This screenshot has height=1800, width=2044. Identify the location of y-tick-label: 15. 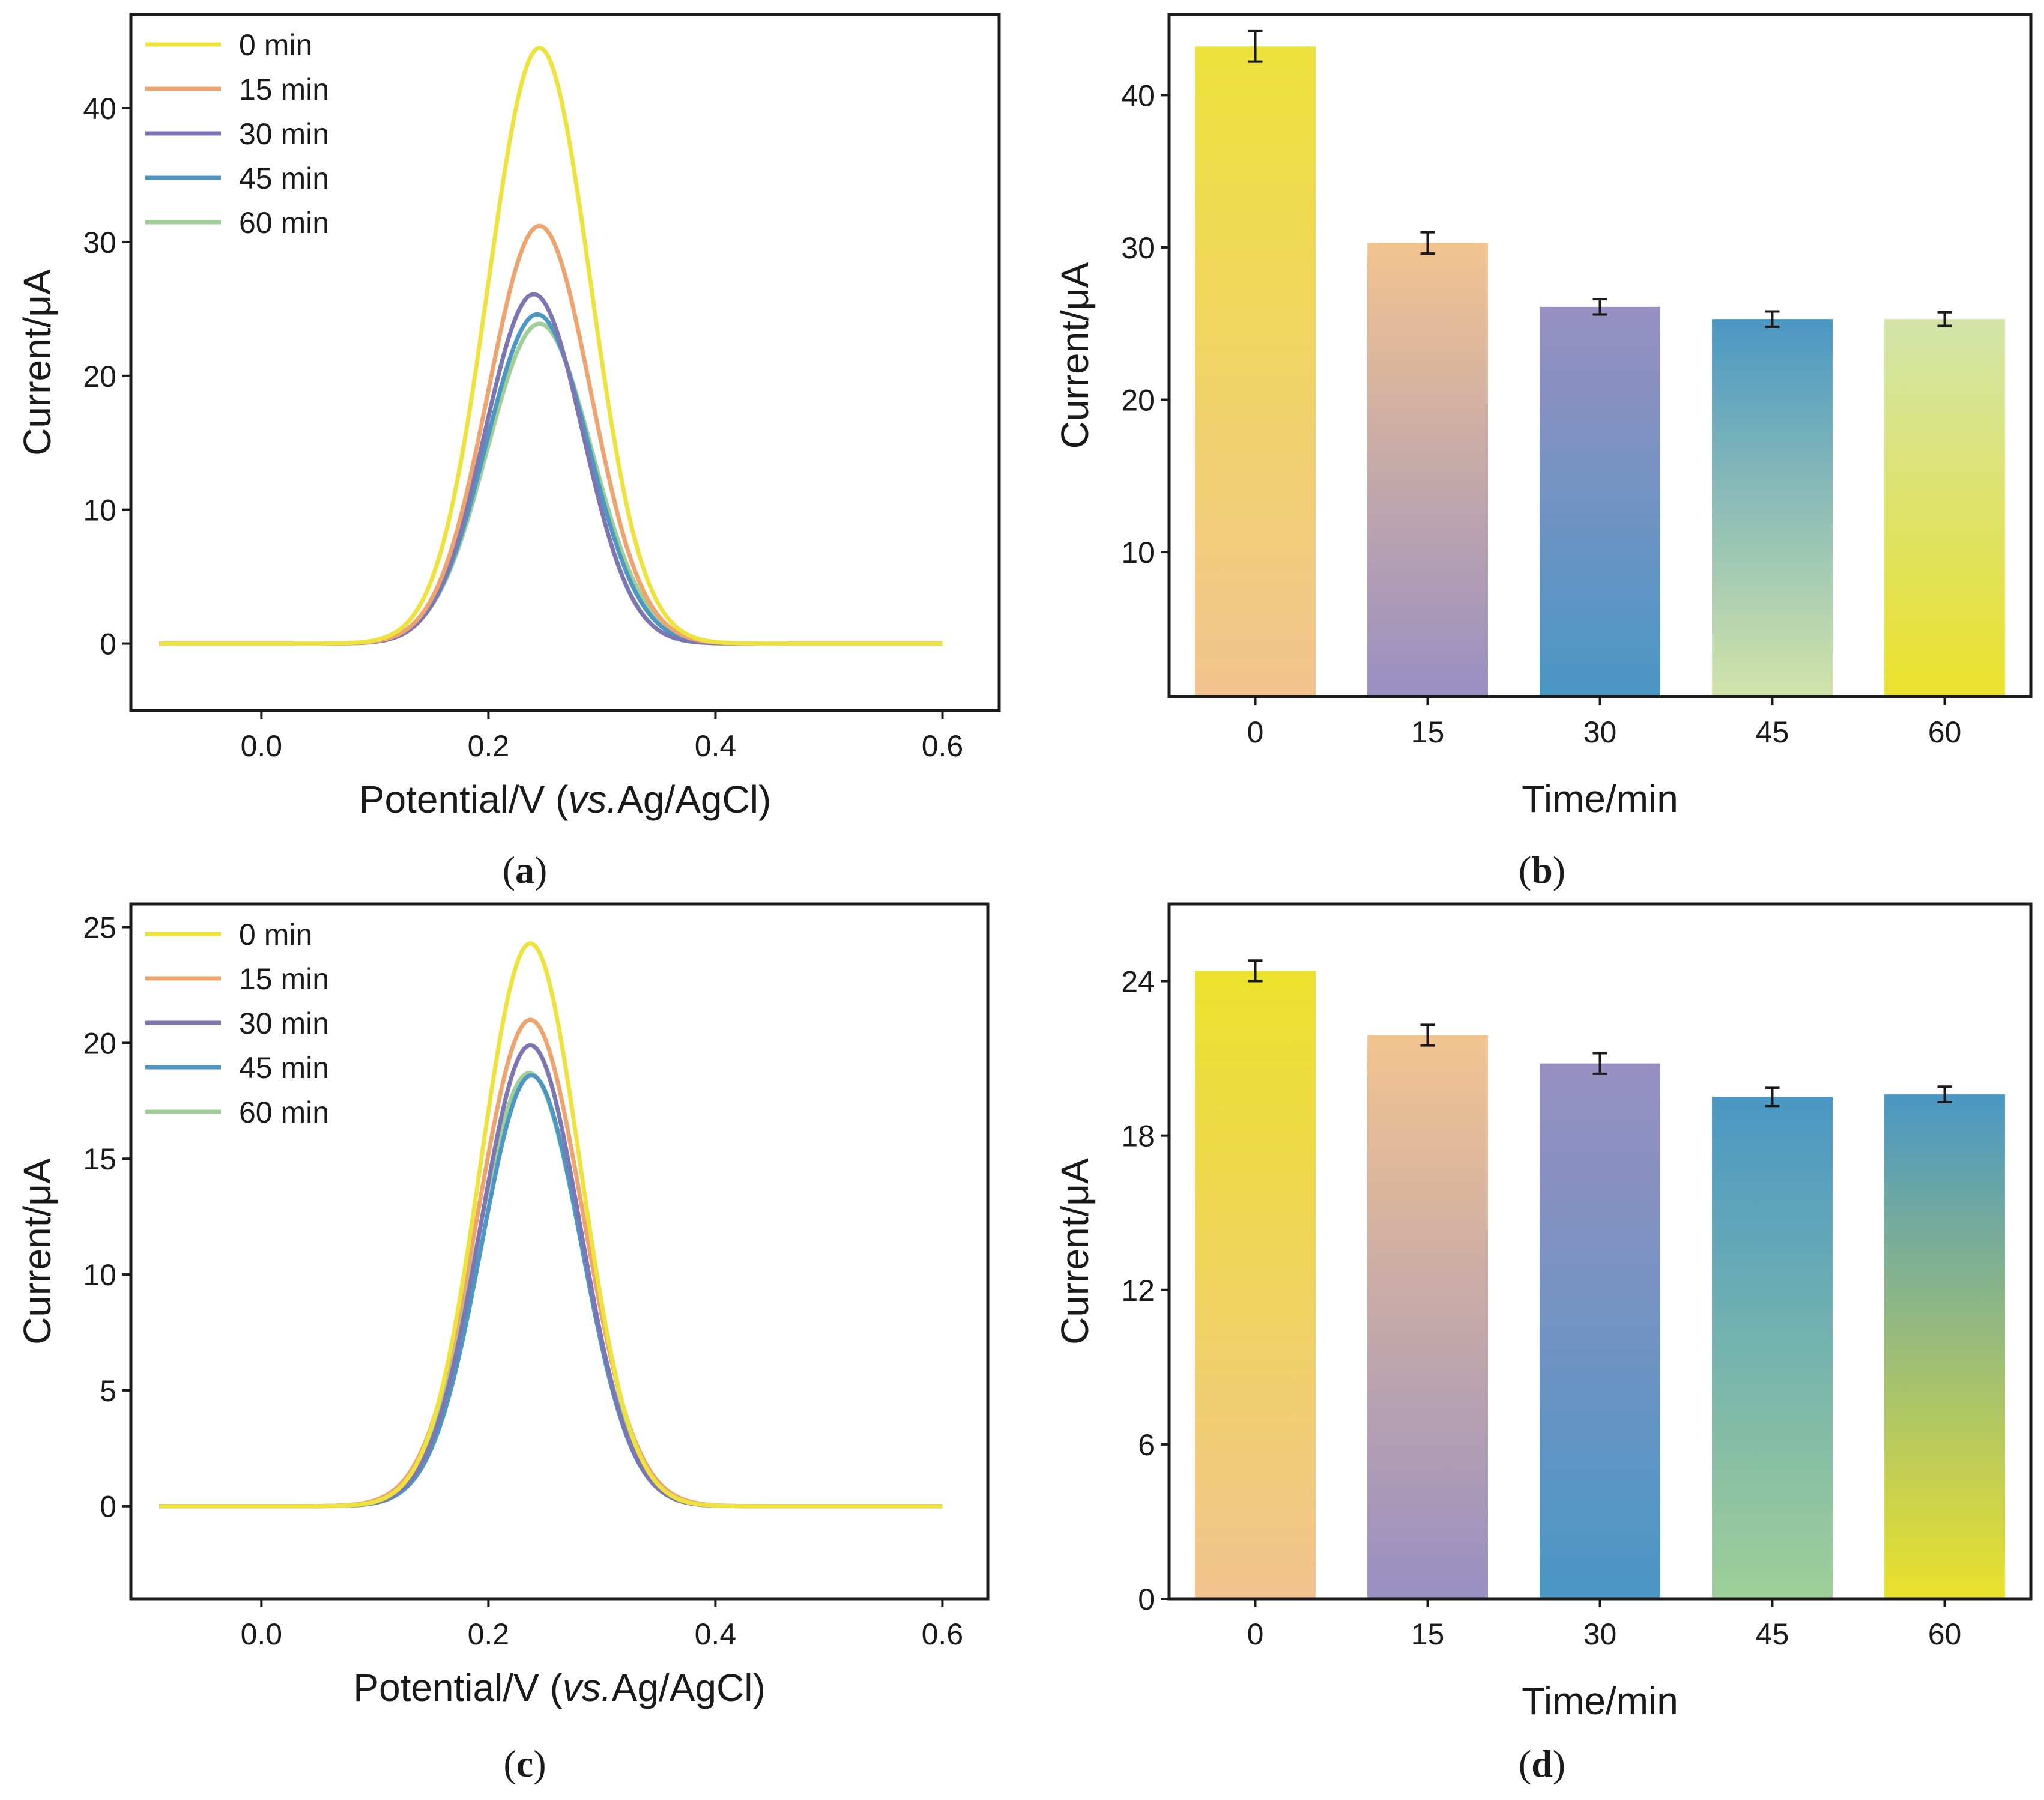
(99, 1159).